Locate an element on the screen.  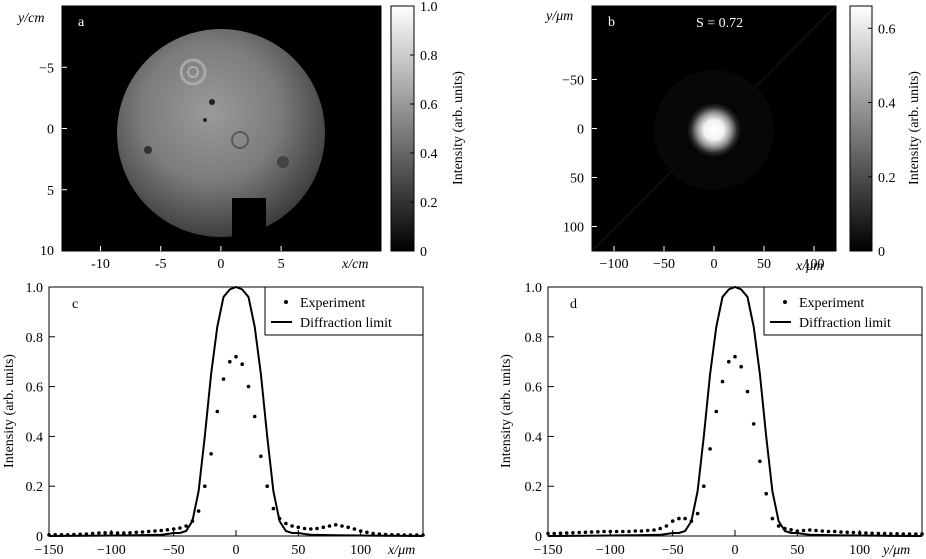
legend-d-label-experiment: Experiment is located at coordinates (831, 303).